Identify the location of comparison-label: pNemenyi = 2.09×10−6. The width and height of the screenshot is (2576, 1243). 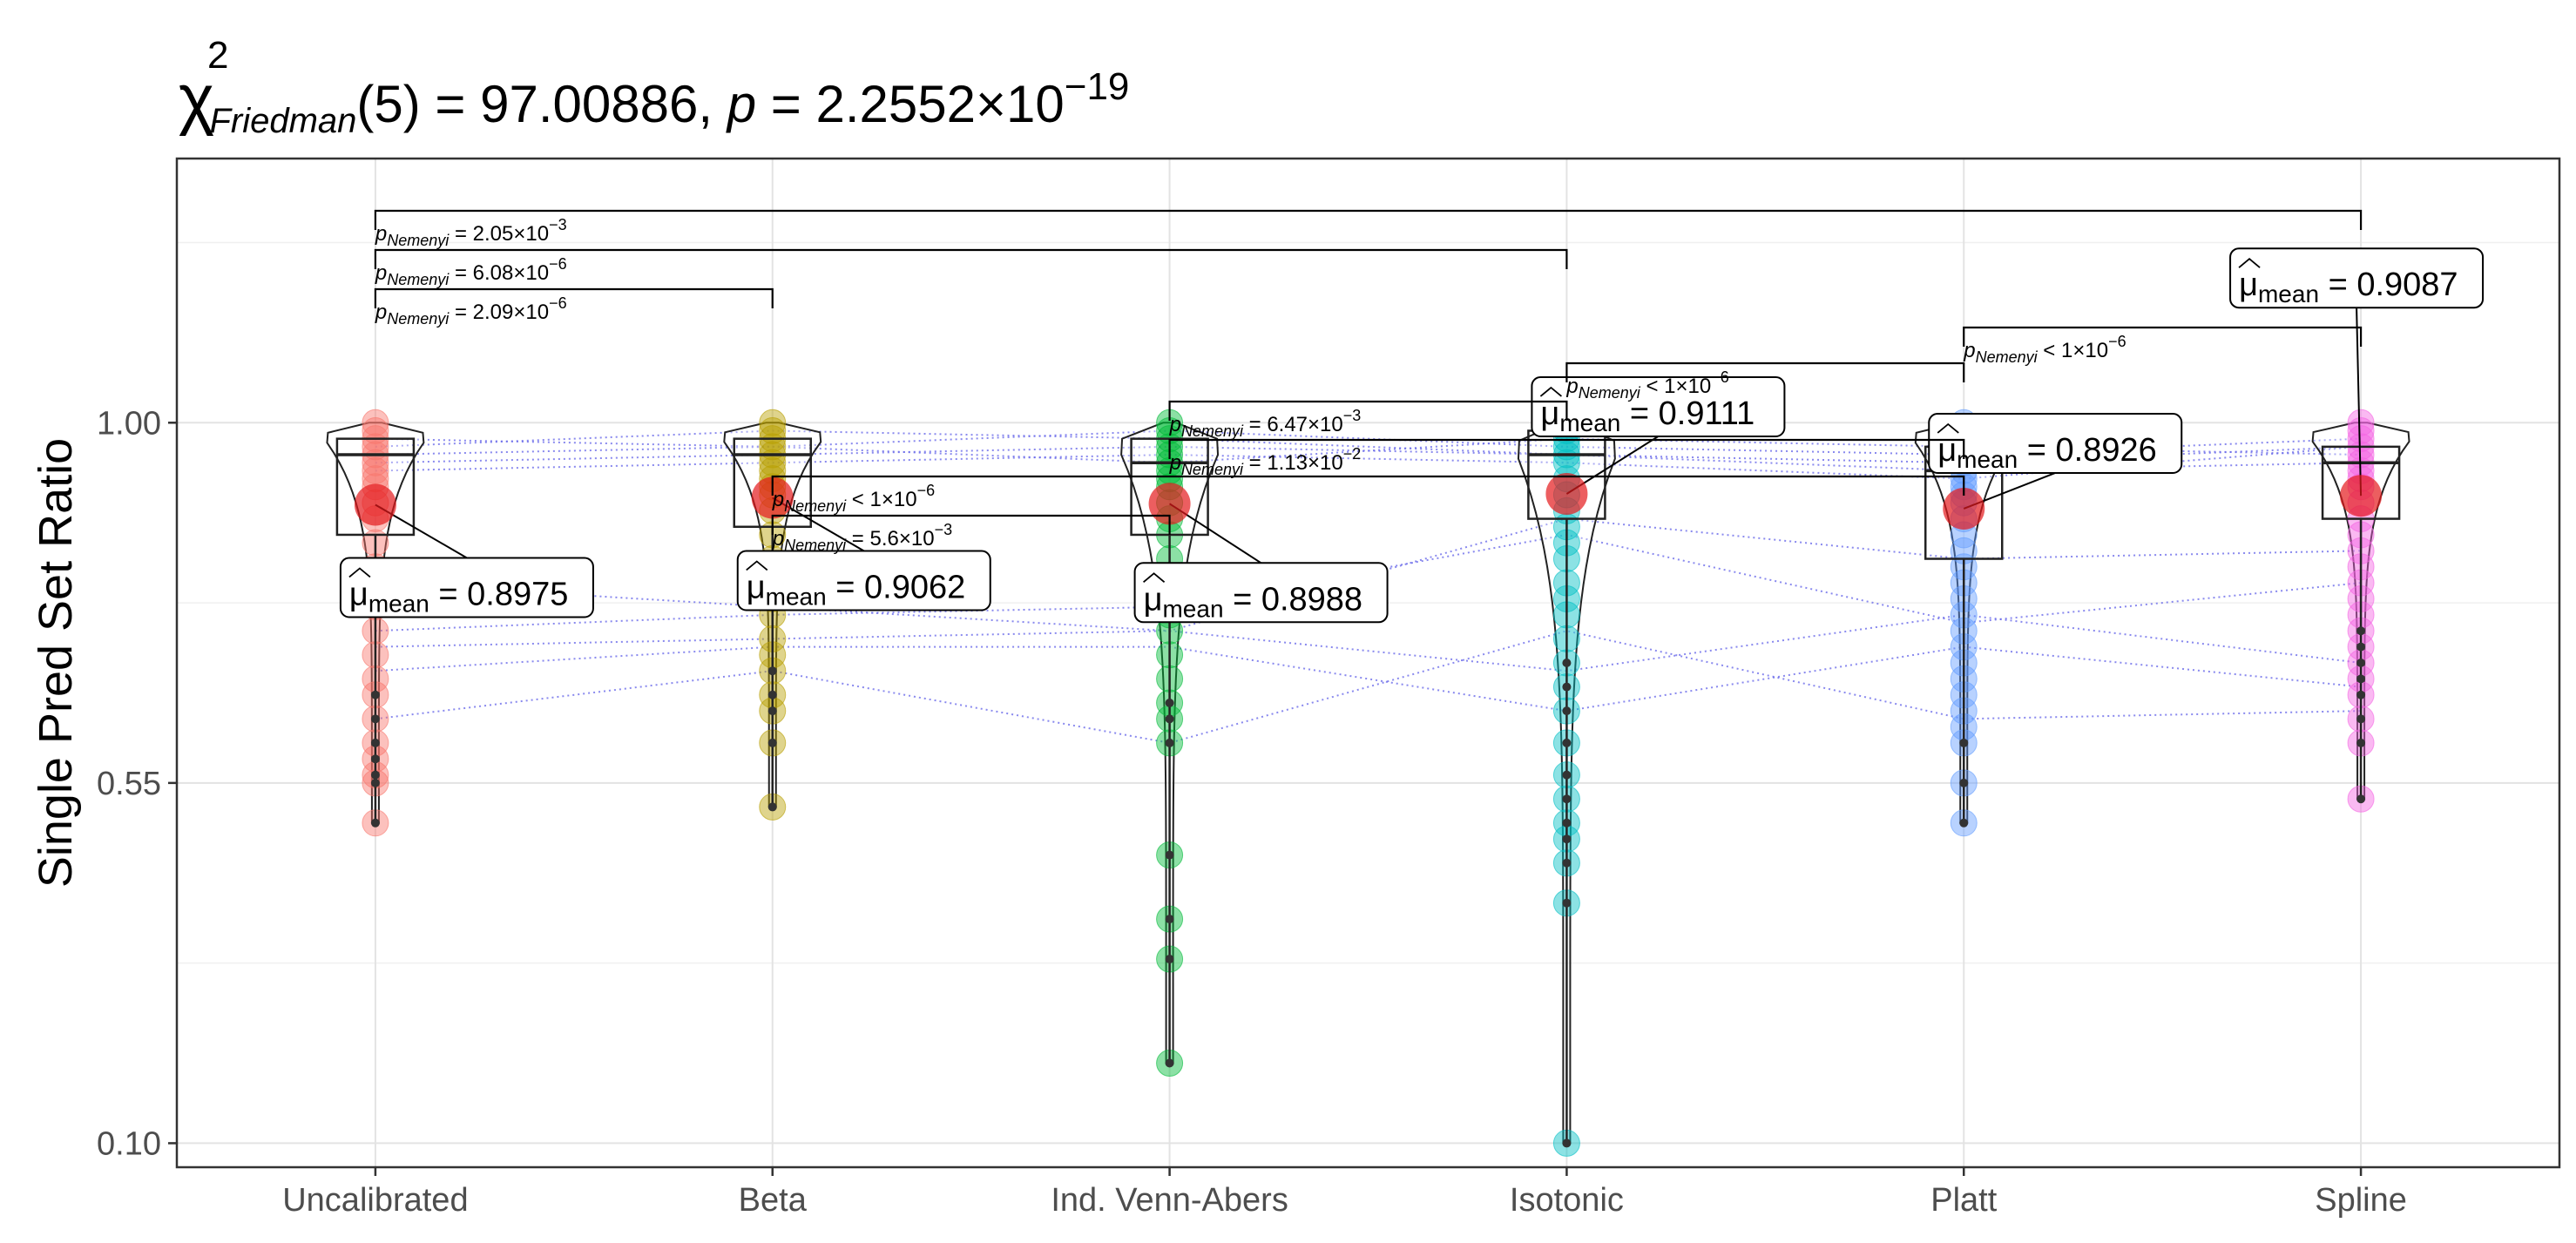
(471, 311).